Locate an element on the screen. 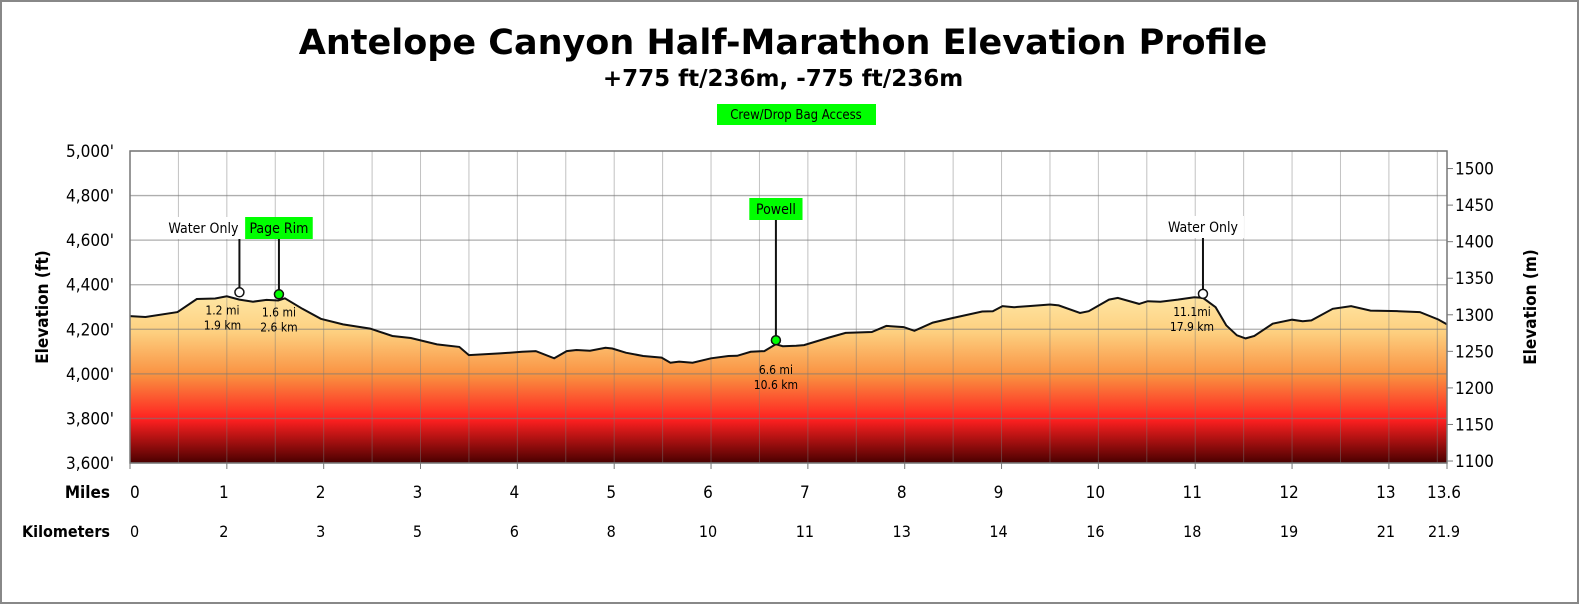 This screenshot has height=604, width=1579. elevation-line is located at coordinates (788, 329).